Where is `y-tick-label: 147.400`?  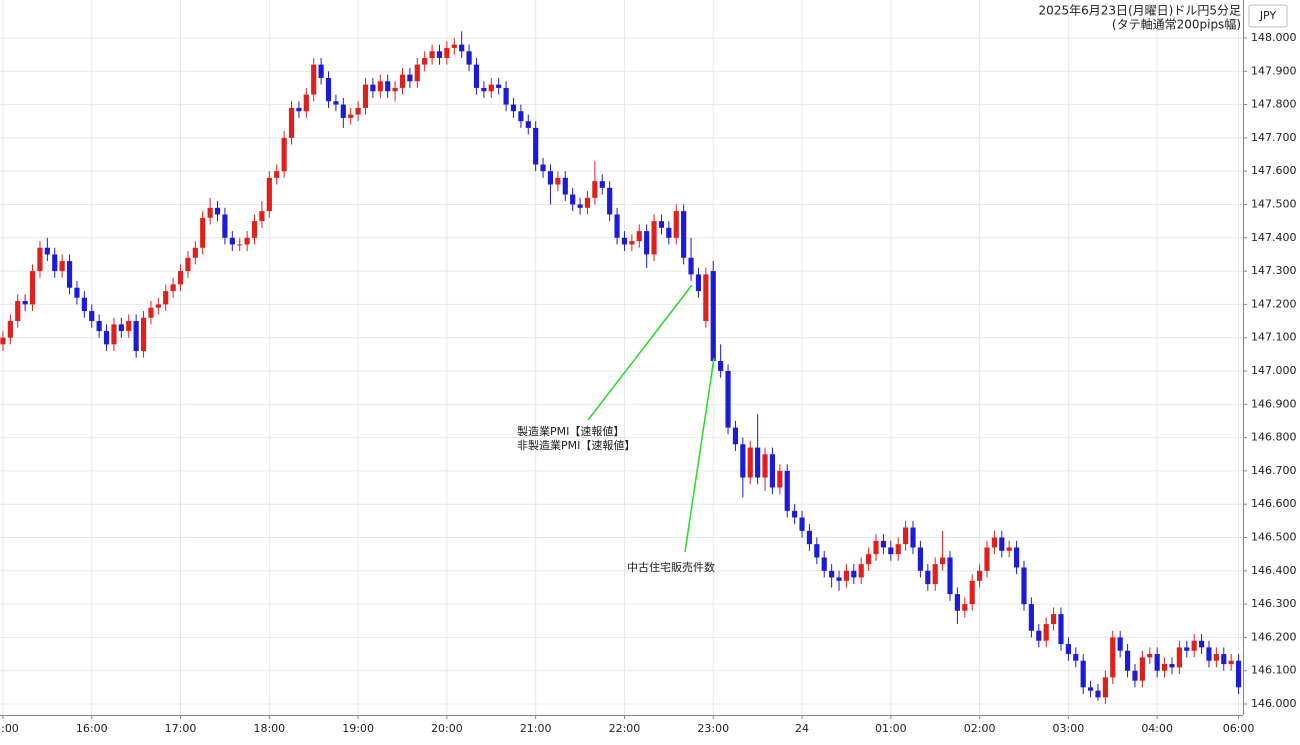
y-tick-label: 147.400 is located at coordinates (1274, 237).